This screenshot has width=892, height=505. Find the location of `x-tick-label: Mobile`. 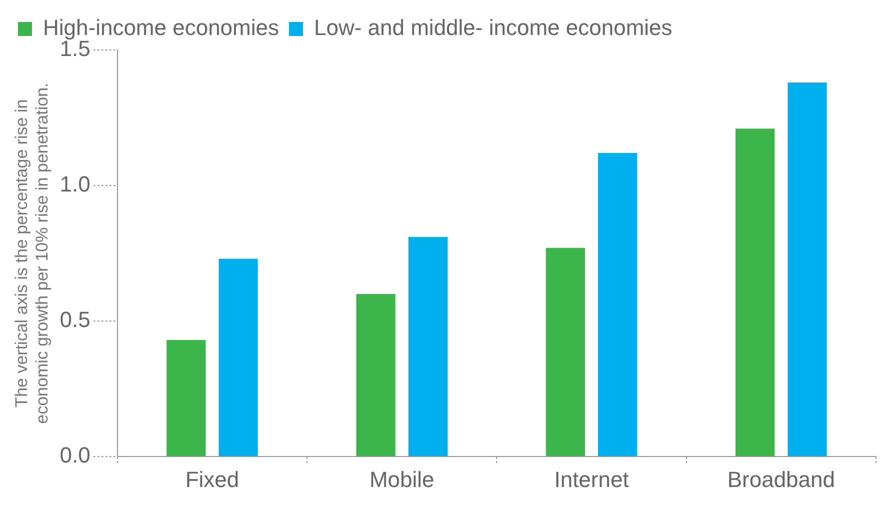

x-tick-label: Mobile is located at coordinates (401, 479).